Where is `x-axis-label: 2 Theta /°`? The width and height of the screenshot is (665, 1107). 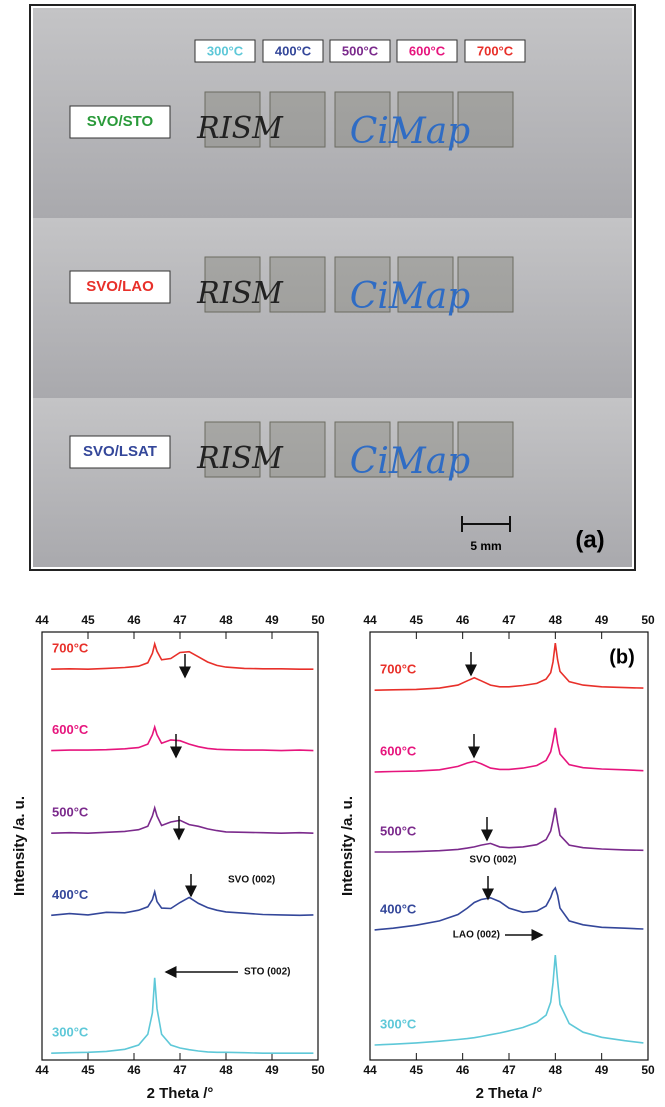
x-axis-label: 2 Theta /° is located at coordinates (509, 1093).